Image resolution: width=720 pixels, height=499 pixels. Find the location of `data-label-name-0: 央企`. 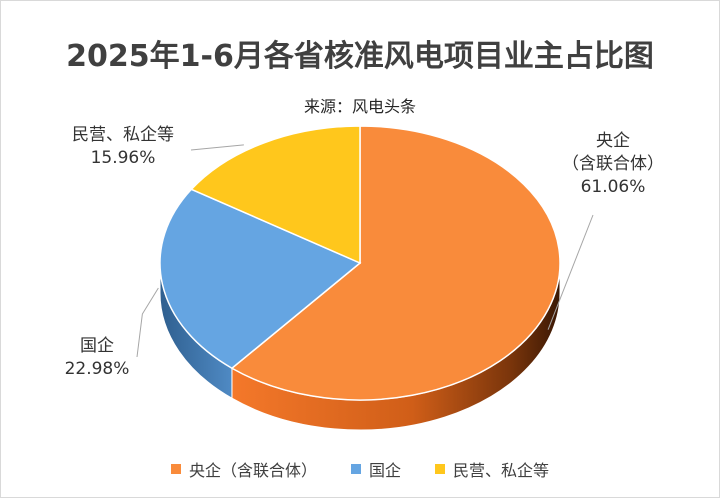

data-label-name-0: 央企 is located at coordinates (613, 141).